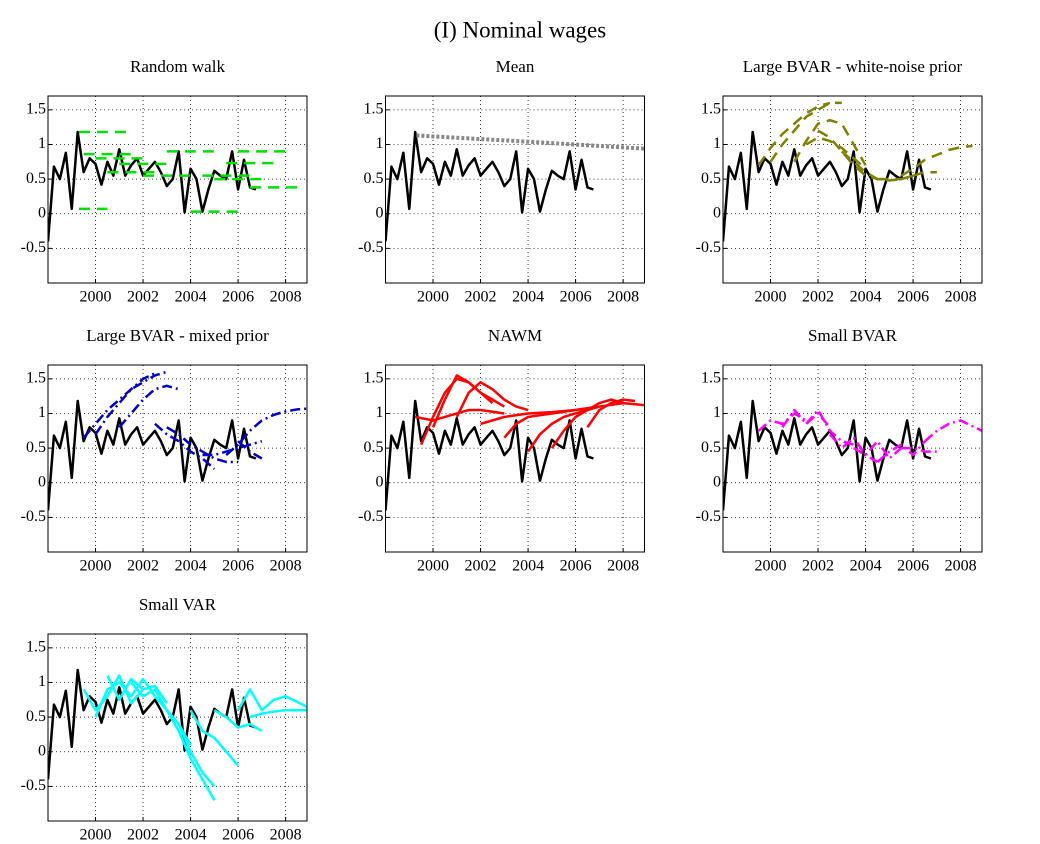 This screenshot has width=1040, height=844. What do you see at coordinates (520, 29) in the screenshot?
I see `figure-title: (I) Nominal wages` at bounding box center [520, 29].